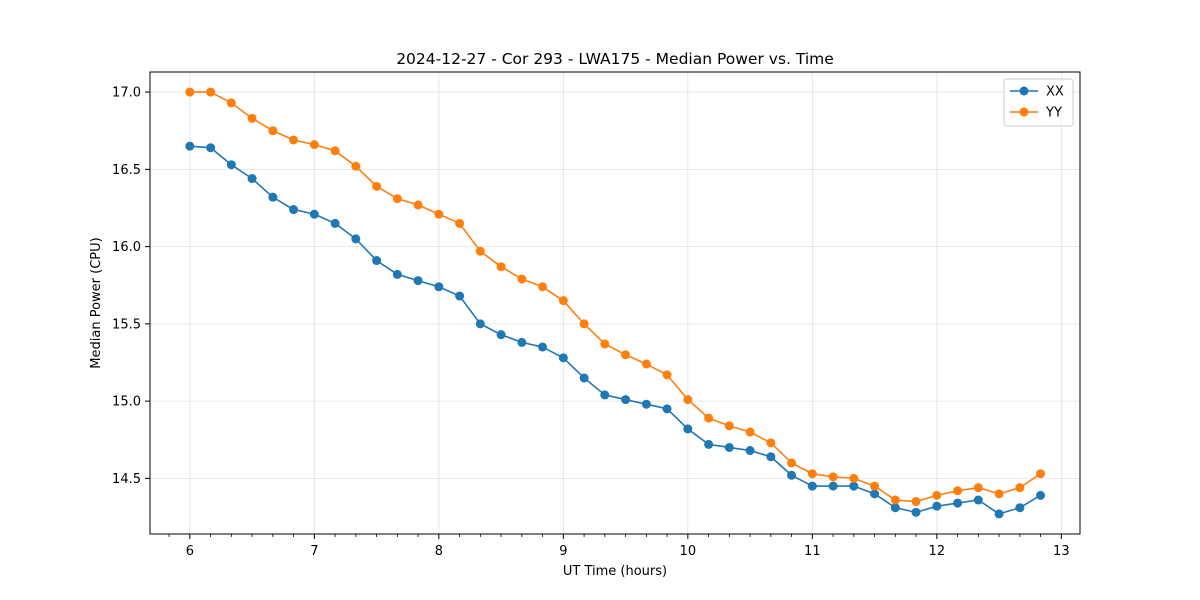  Describe the element at coordinates (439, 551) in the screenshot. I see `x-tick-label: 8` at that location.